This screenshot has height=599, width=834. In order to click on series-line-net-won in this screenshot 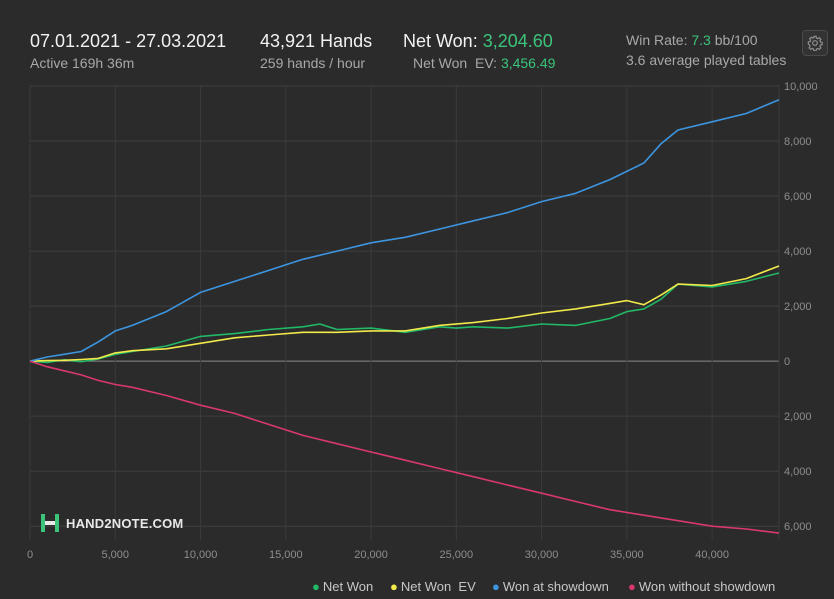, I will do `click(404, 318)`.